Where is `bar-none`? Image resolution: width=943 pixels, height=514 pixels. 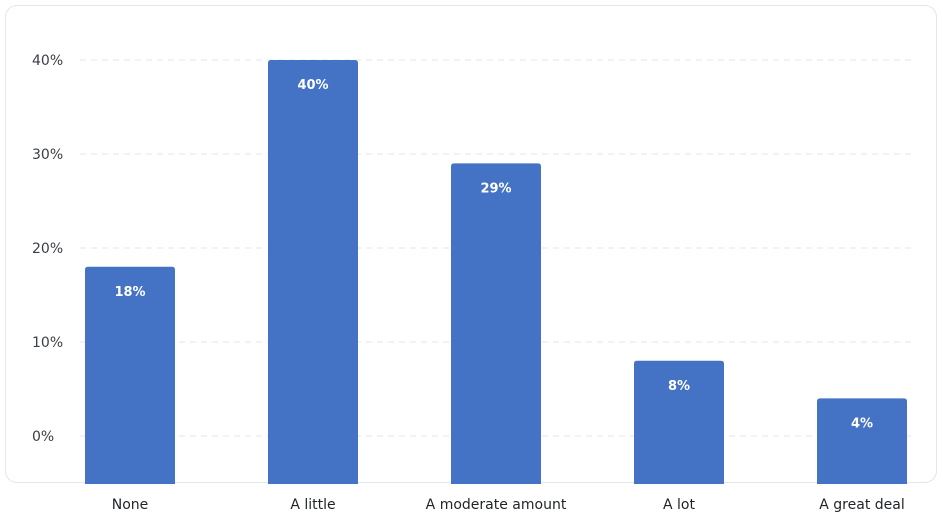
bar-none is located at coordinates (130, 375).